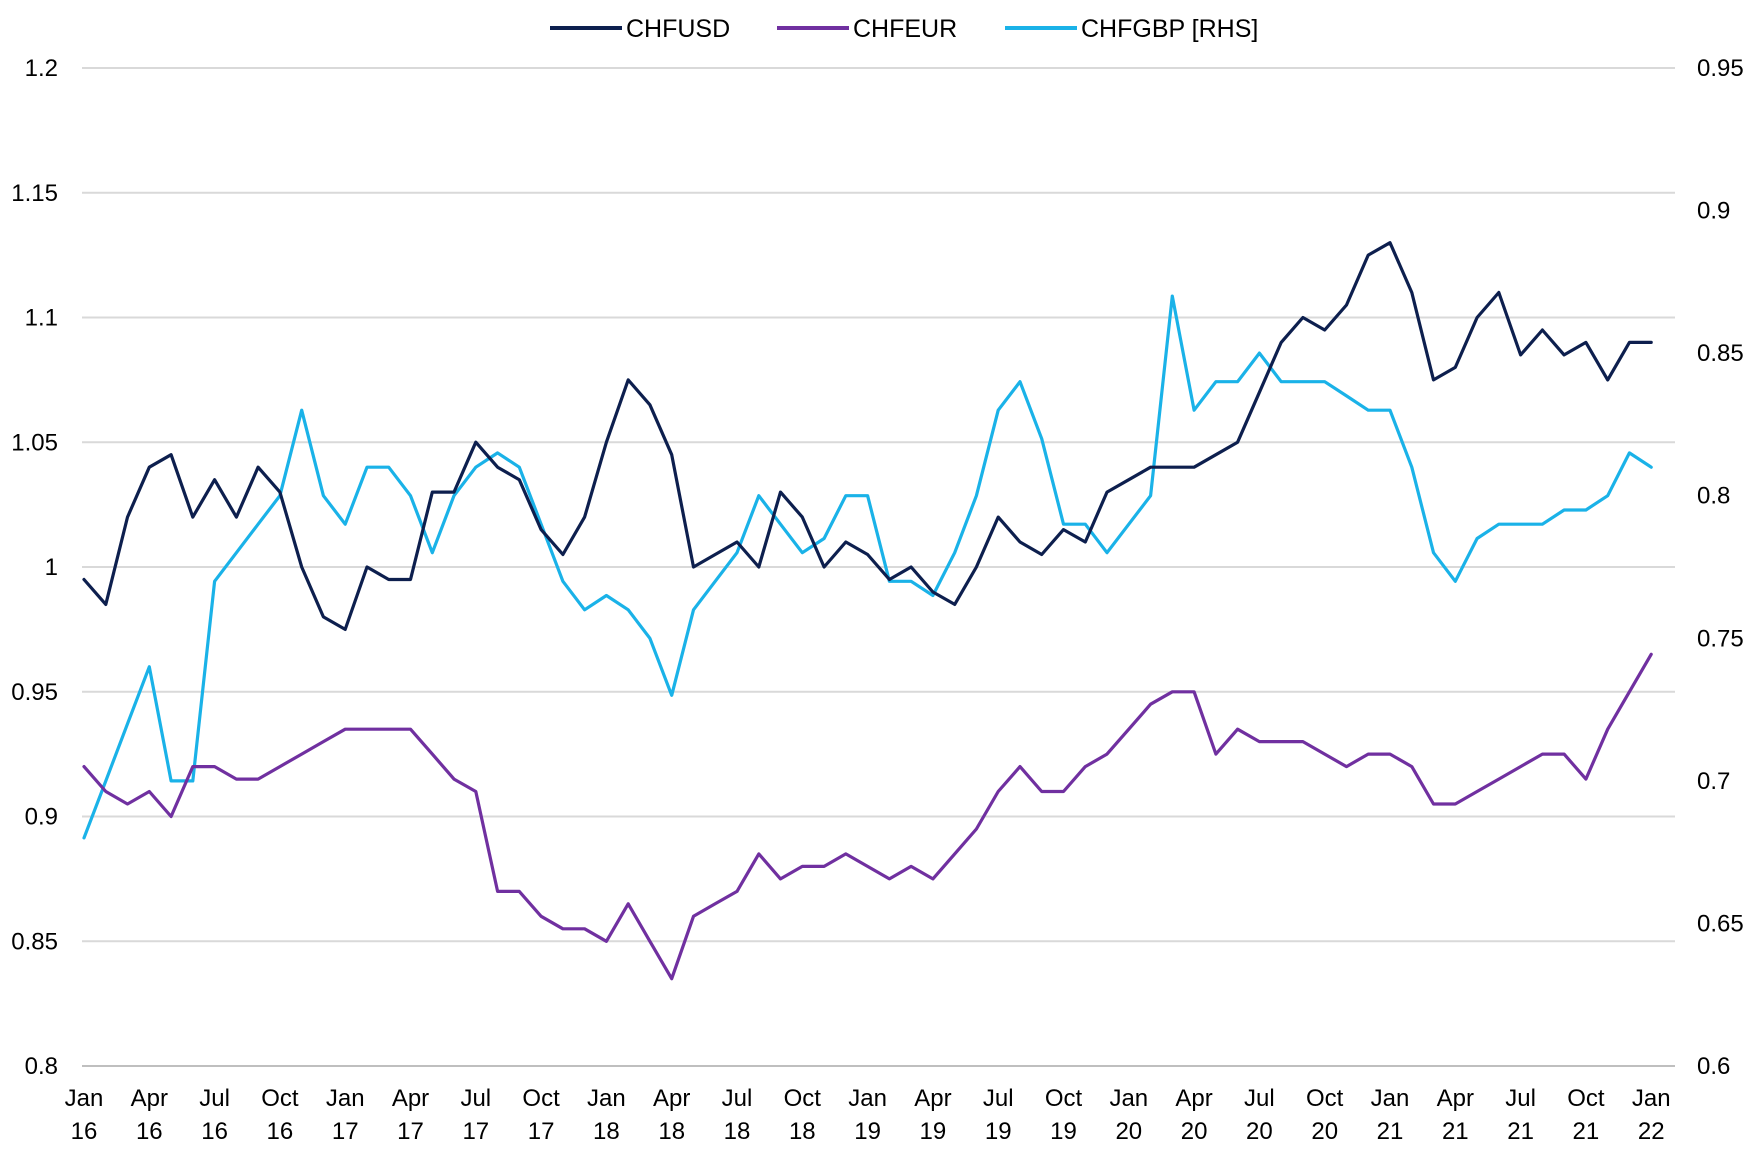  Describe the element at coordinates (410, 1115) in the screenshot. I see `x-tick-label: Apr 17` at that location.